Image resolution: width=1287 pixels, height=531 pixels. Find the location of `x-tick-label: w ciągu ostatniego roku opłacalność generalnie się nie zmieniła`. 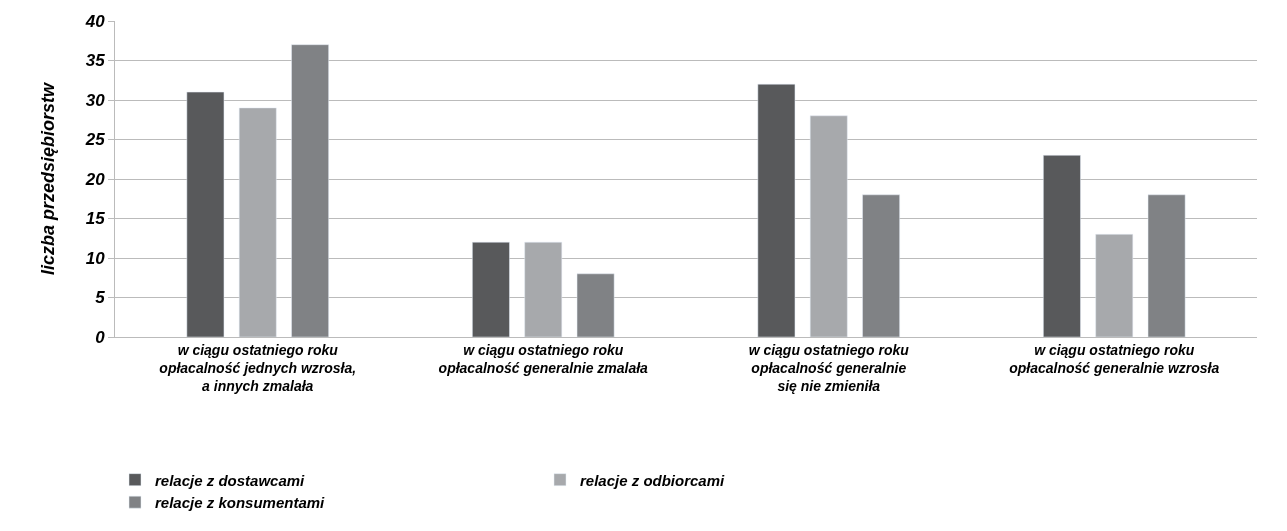

x-tick-label: w ciągu ostatniego roku opłacalność generalnie się nie zmieniła is located at coordinates (829, 368).